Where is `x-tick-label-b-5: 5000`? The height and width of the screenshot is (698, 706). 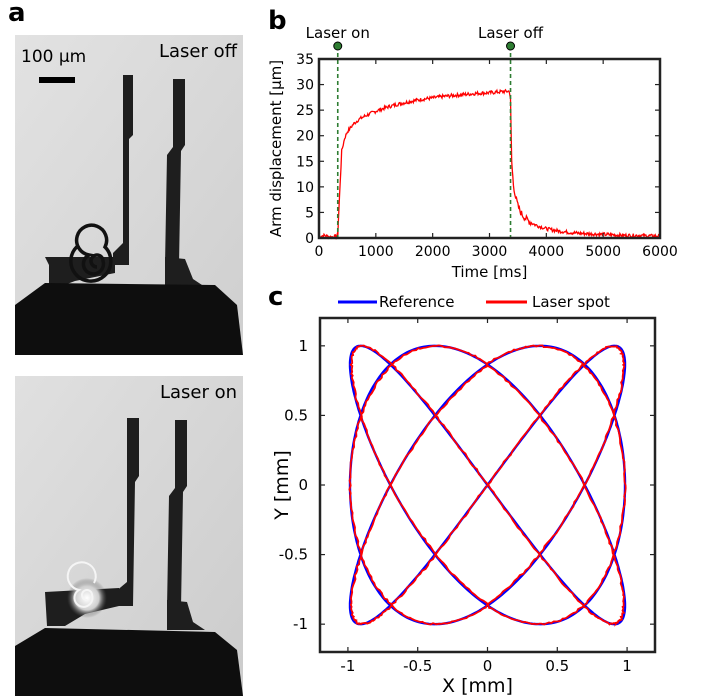
x-tick-label-b-5: 5000 is located at coordinates (603, 252).